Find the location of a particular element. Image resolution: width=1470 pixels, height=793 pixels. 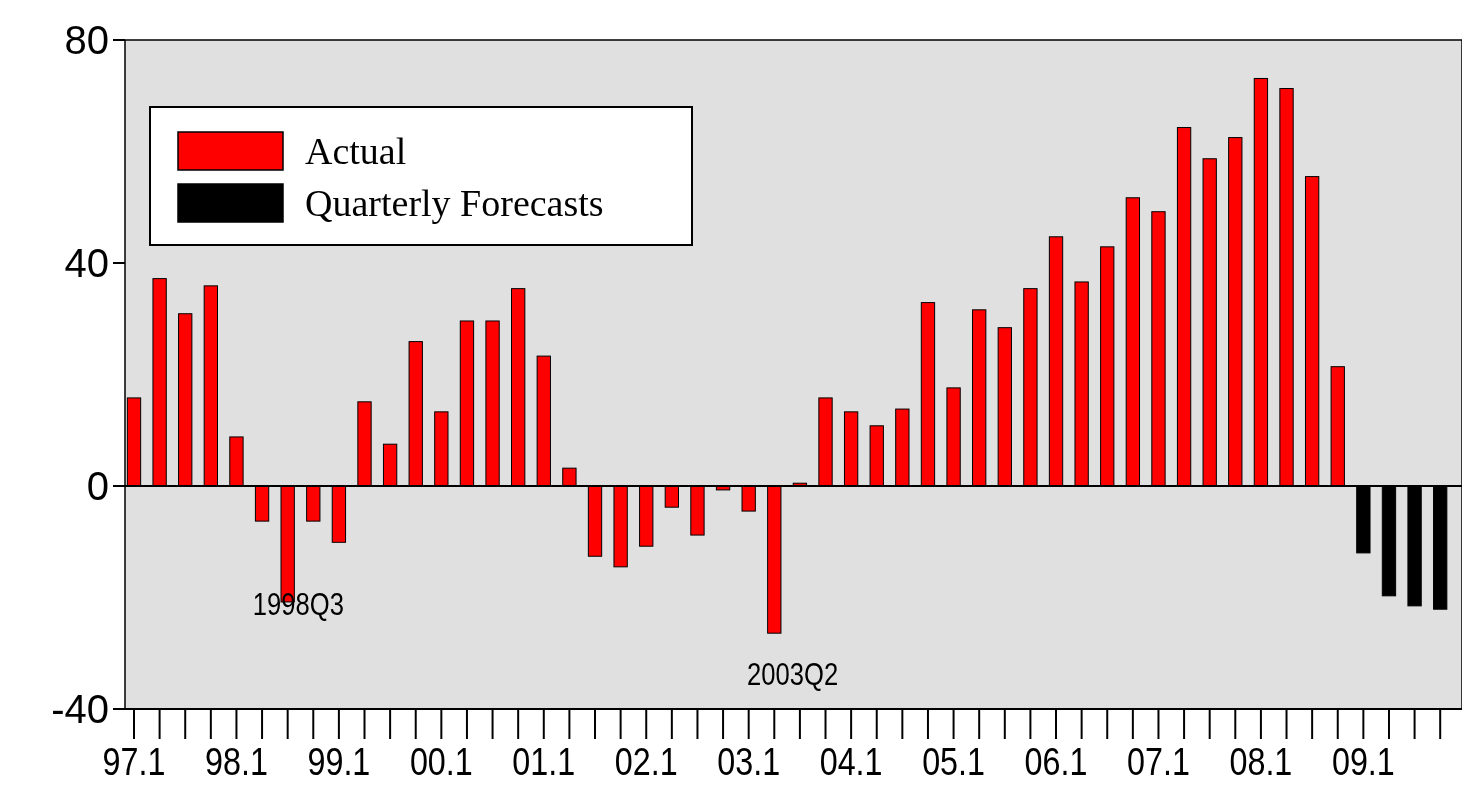

x-tick-label: 03.1 is located at coordinates (749, 761).